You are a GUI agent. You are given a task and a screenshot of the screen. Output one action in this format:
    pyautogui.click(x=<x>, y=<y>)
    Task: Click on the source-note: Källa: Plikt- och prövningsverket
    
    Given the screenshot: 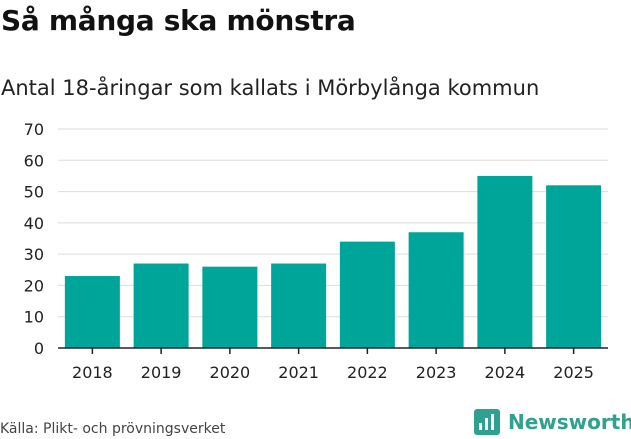 What is the action you would take?
    pyautogui.click(x=113, y=429)
    